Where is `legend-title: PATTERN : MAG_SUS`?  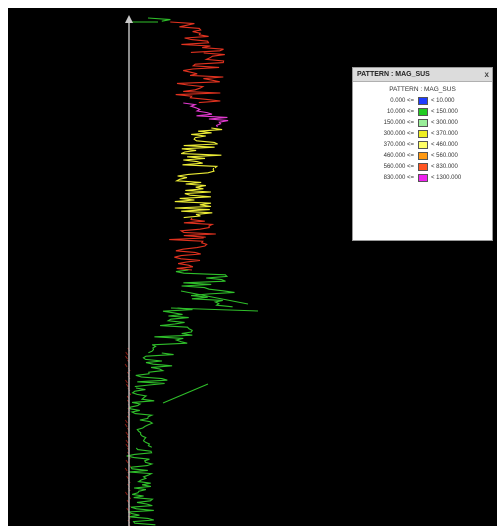
legend-title: PATTERN : MAG_SUS is located at coordinates (393, 74).